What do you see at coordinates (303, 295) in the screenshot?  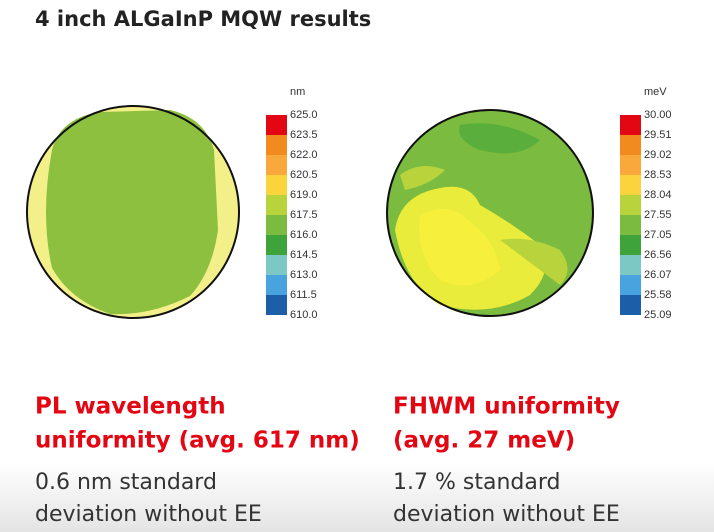 I see `scale-label: 611.5` at bounding box center [303, 295].